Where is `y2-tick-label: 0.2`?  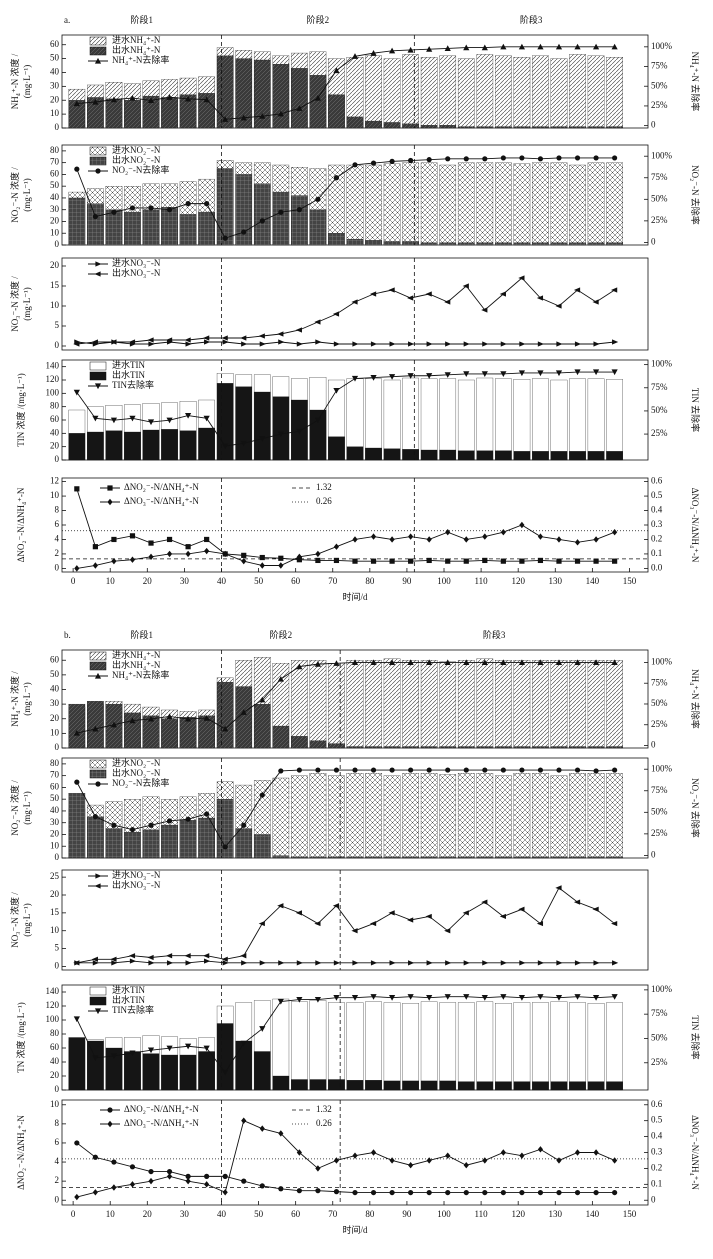
y2-tick-label: 0.2 is located at coordinates (656, 1167).